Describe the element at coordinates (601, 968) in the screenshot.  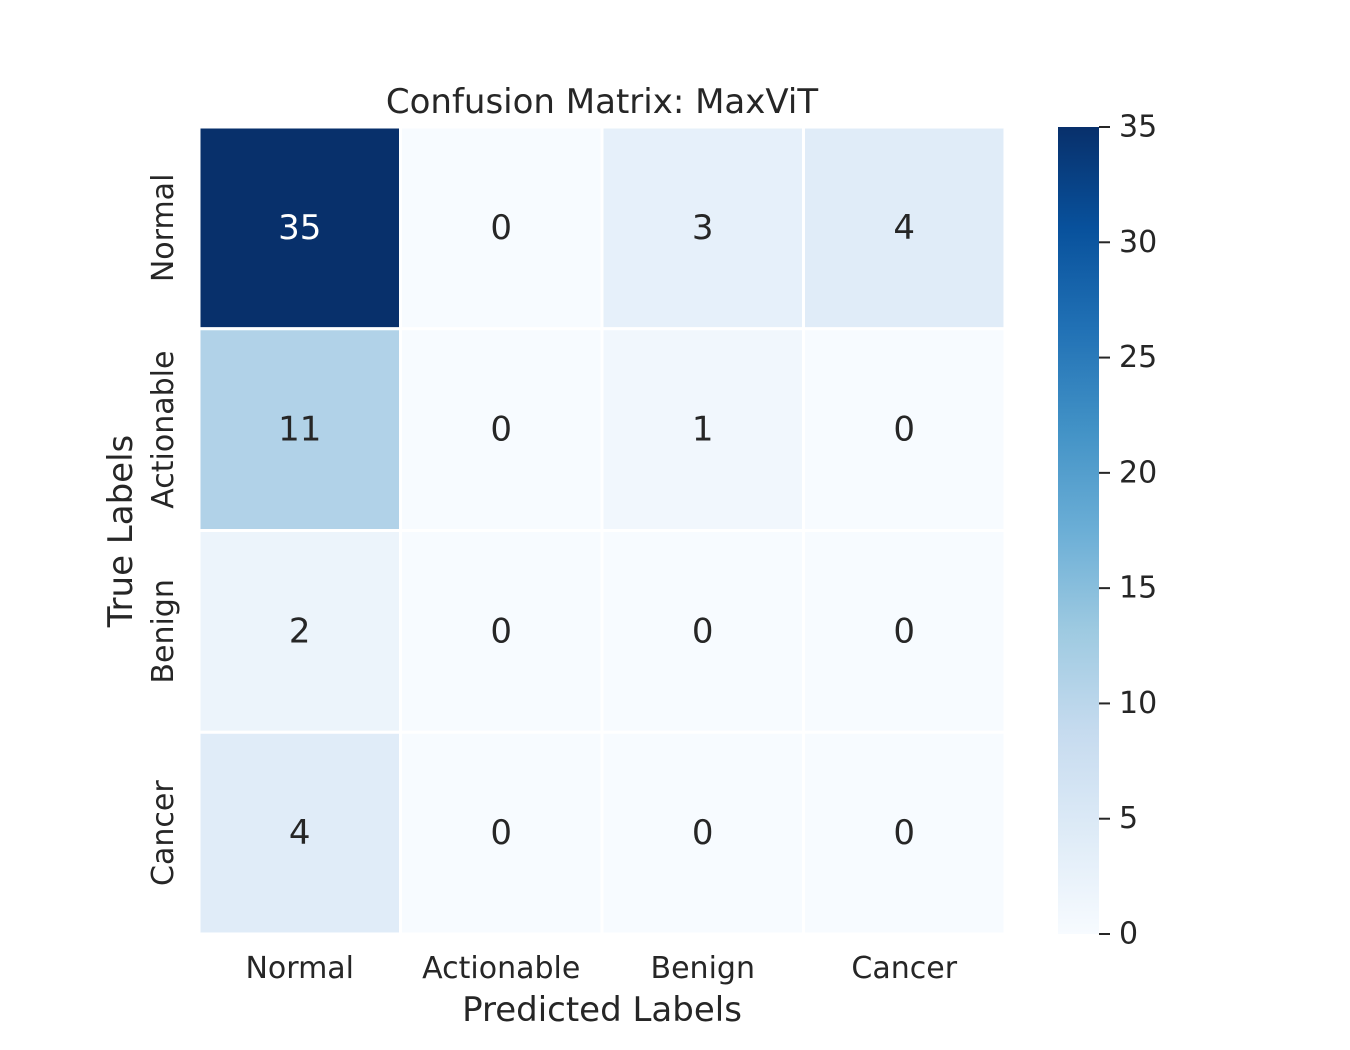
I see `x-tick-labels: Normal Actionable Benign Cancer` at that location.